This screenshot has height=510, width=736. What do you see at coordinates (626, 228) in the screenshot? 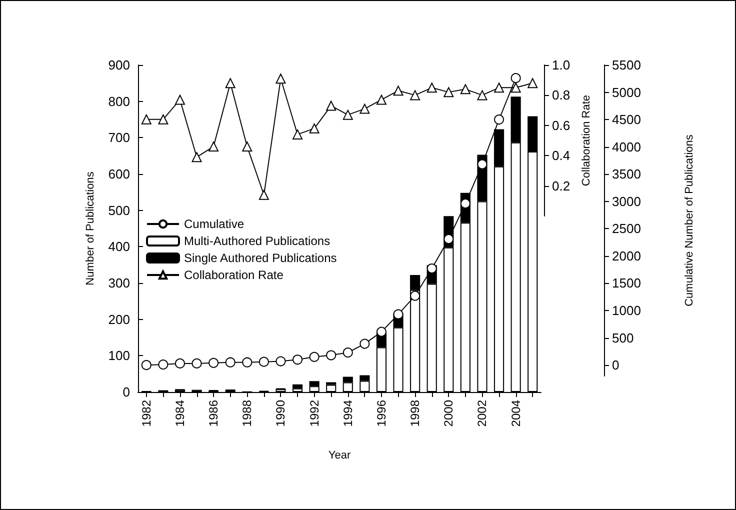
I see `y3-tick-label: 2500` at bounding box center [626, 228].